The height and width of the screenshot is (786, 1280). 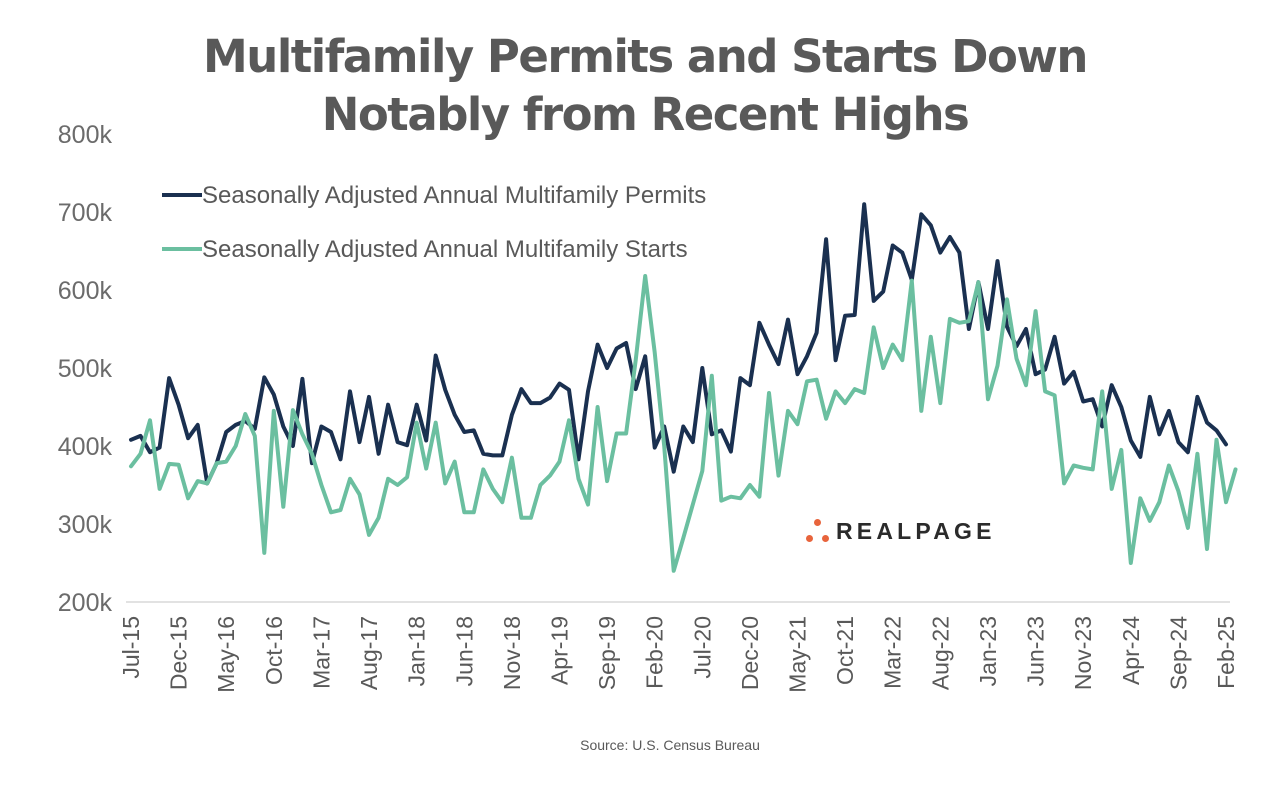 What do you see at coordinates (645, 114) in the screenshot?
I see `chart-title-line-2: Notably from Recent Highs` at bounding box center [645, 114].